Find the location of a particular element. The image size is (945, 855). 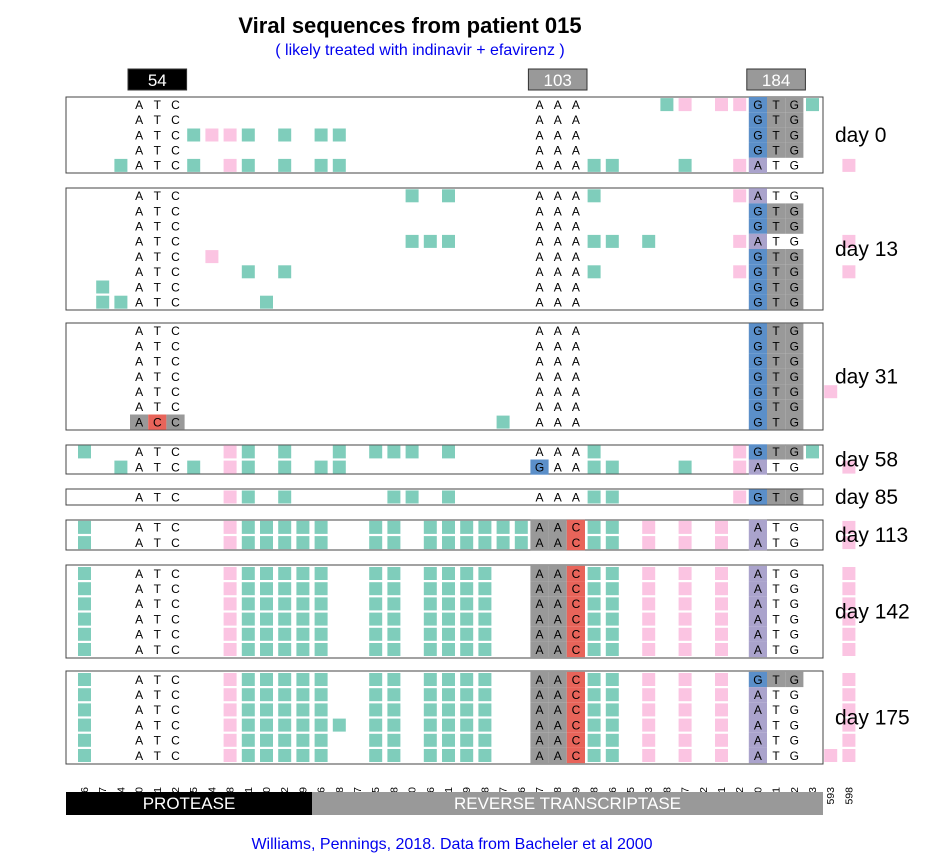

day-label: day 175 is located at coordinates (872, 718).